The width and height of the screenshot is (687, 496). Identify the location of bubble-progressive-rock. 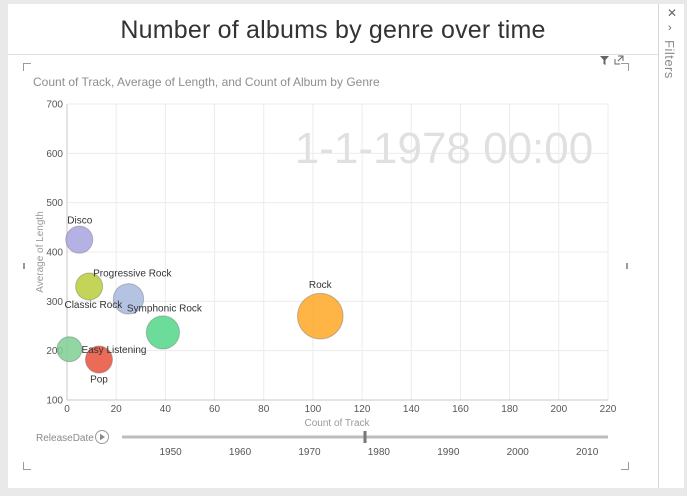
(89, 286).